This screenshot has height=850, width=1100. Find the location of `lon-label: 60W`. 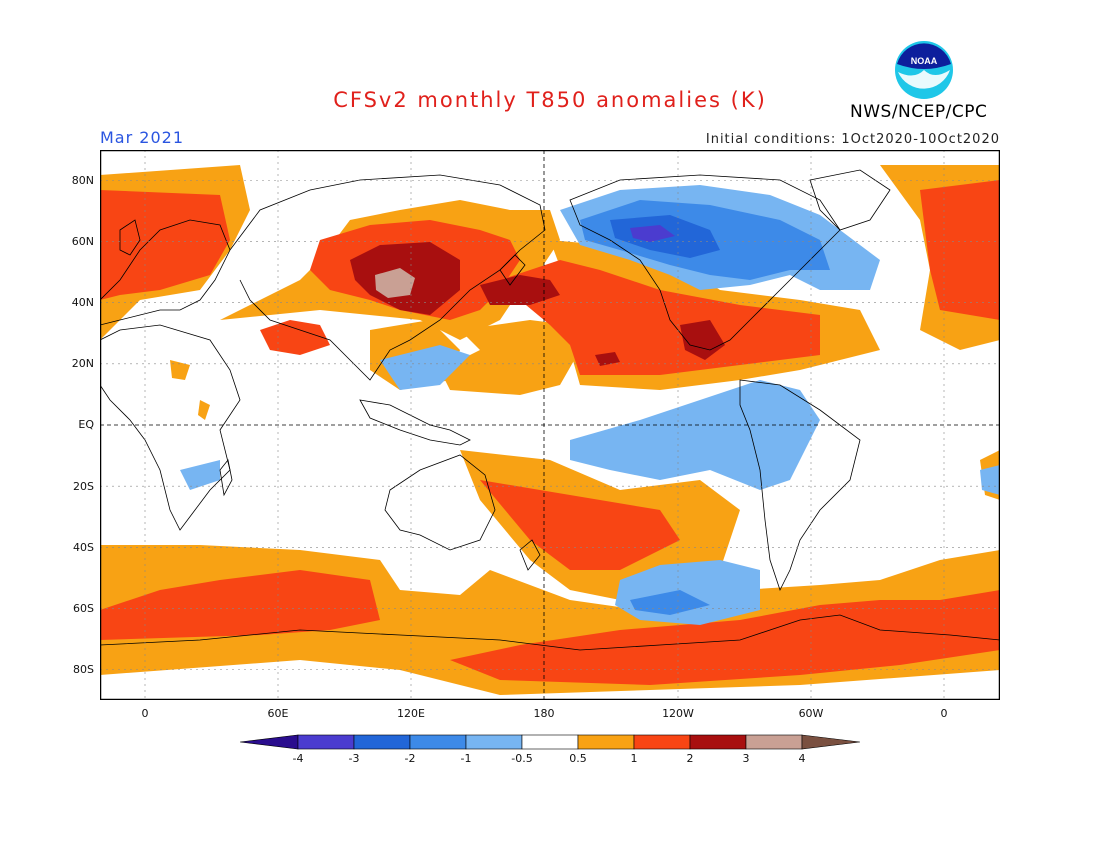

lon-label: 60W is located at coordinates (811, 713).